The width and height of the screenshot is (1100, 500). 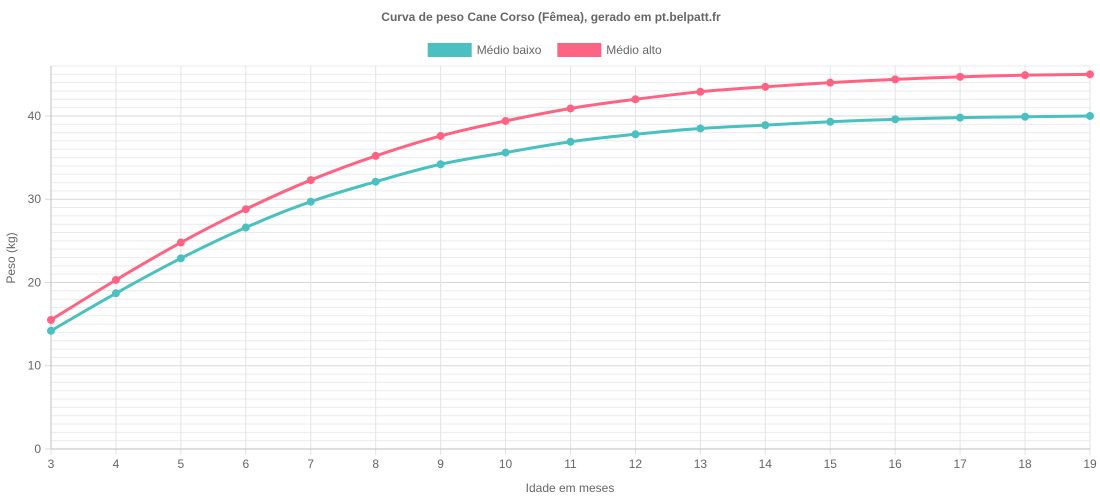 What do you see at coordinates (701, 464) in the screenshot?
I see `x-tick-label: 13` at bounding box center [701, 464].